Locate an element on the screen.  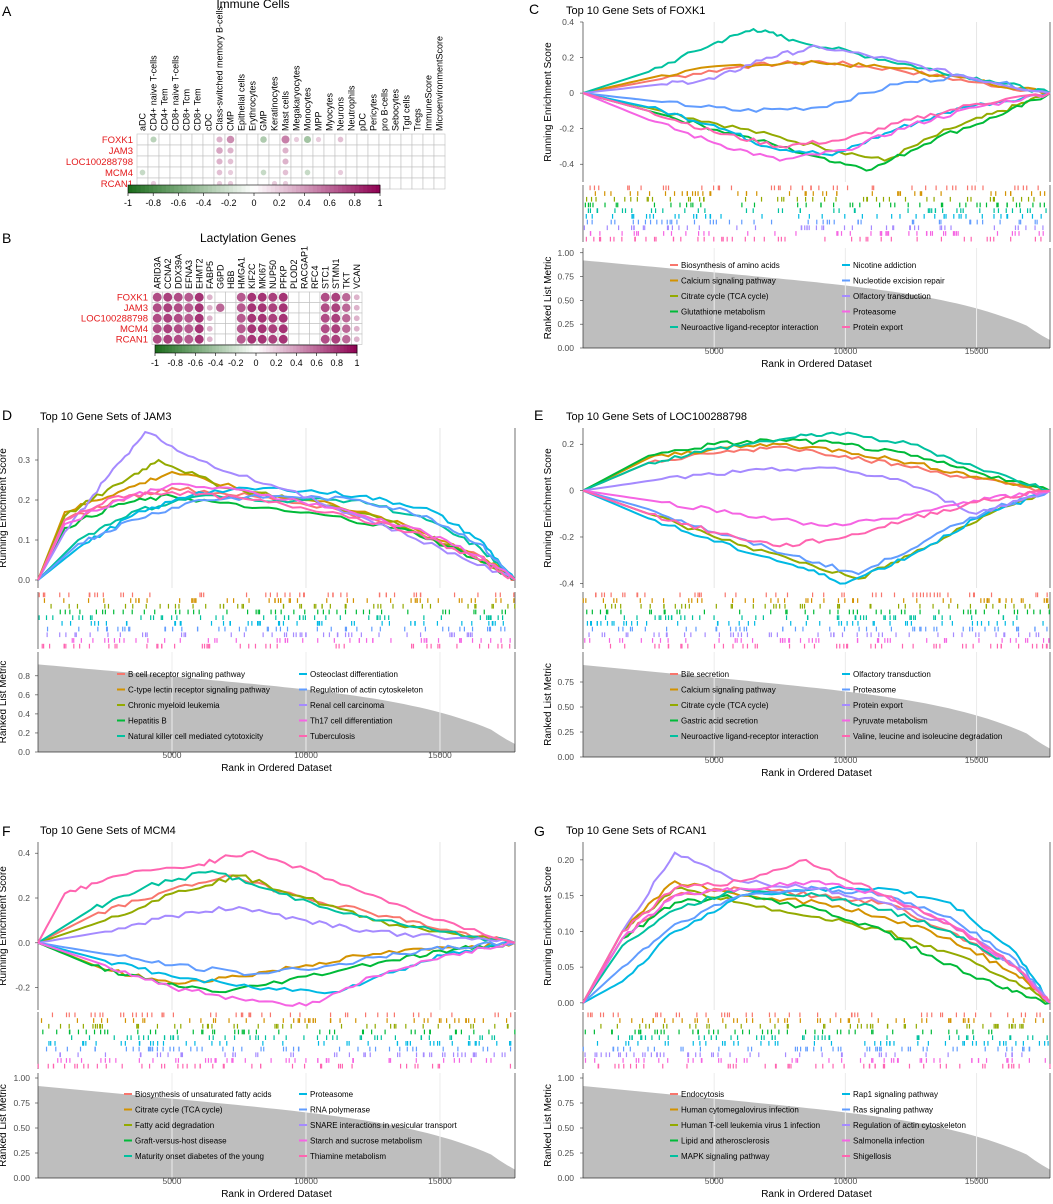
legend-label: Ras signaling pathway is located at coordinates (893, 1110).